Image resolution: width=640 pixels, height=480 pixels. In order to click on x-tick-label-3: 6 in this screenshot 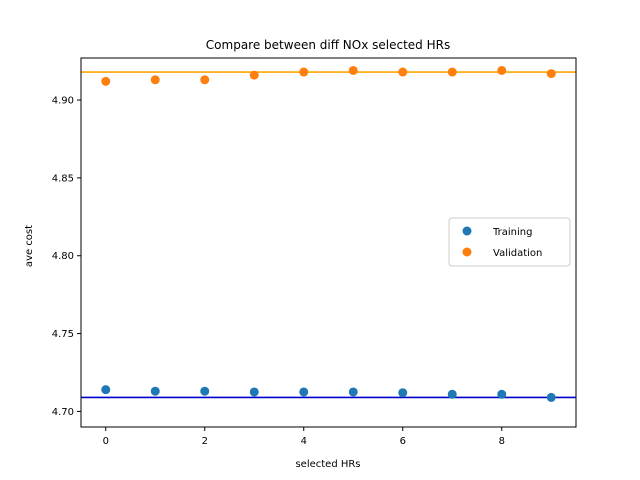, I will do `click(403, 441)`.